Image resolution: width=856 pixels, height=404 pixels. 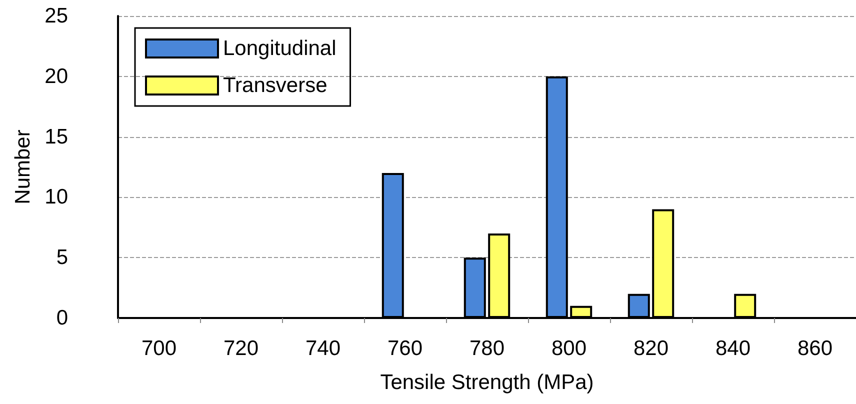 What do you see at coordinates (56, 16) in the screenshot?
I see `y-tick-label: 25` at bounding box center [56, 16].